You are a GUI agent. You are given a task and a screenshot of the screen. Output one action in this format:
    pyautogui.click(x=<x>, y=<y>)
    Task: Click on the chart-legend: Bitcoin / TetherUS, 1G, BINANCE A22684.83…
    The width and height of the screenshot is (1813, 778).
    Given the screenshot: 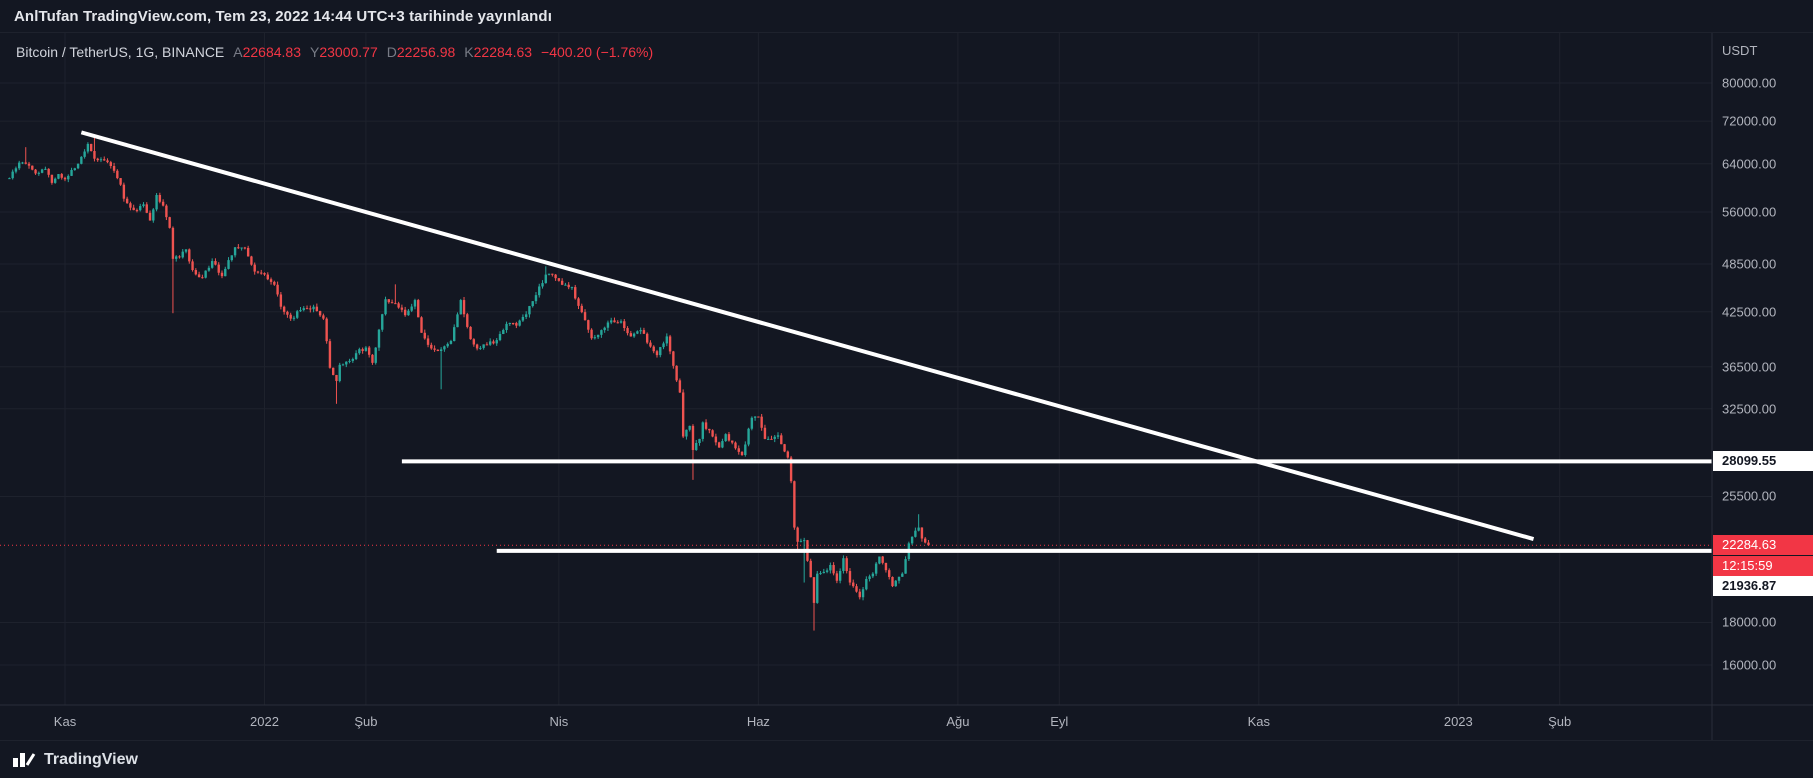 What is the action you would take?
    pyautogui.click(x=334, y=52)
    